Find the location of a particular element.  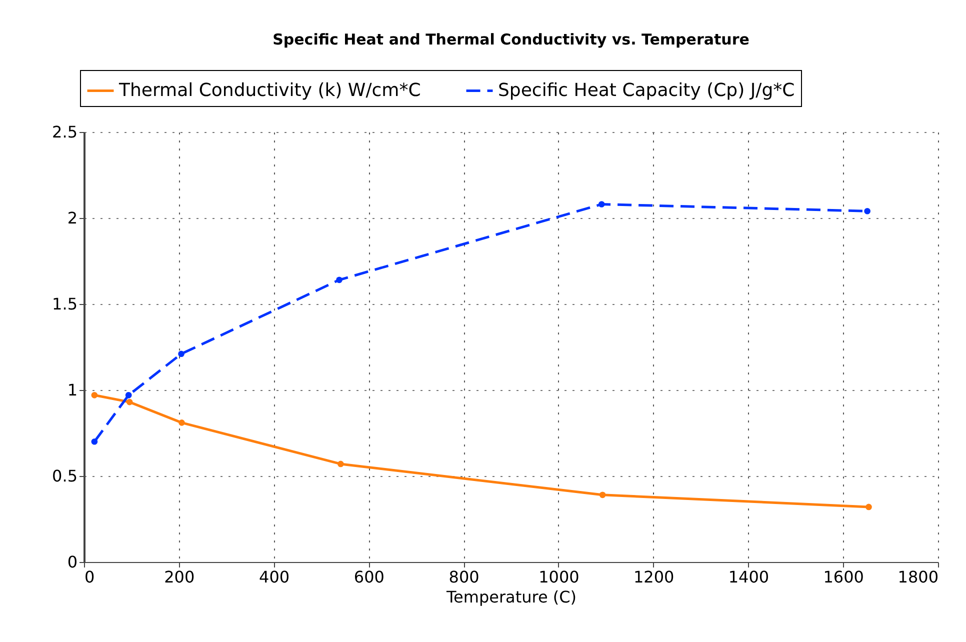

y-tick-label: 0.5 is located at coordinates (65, 476).